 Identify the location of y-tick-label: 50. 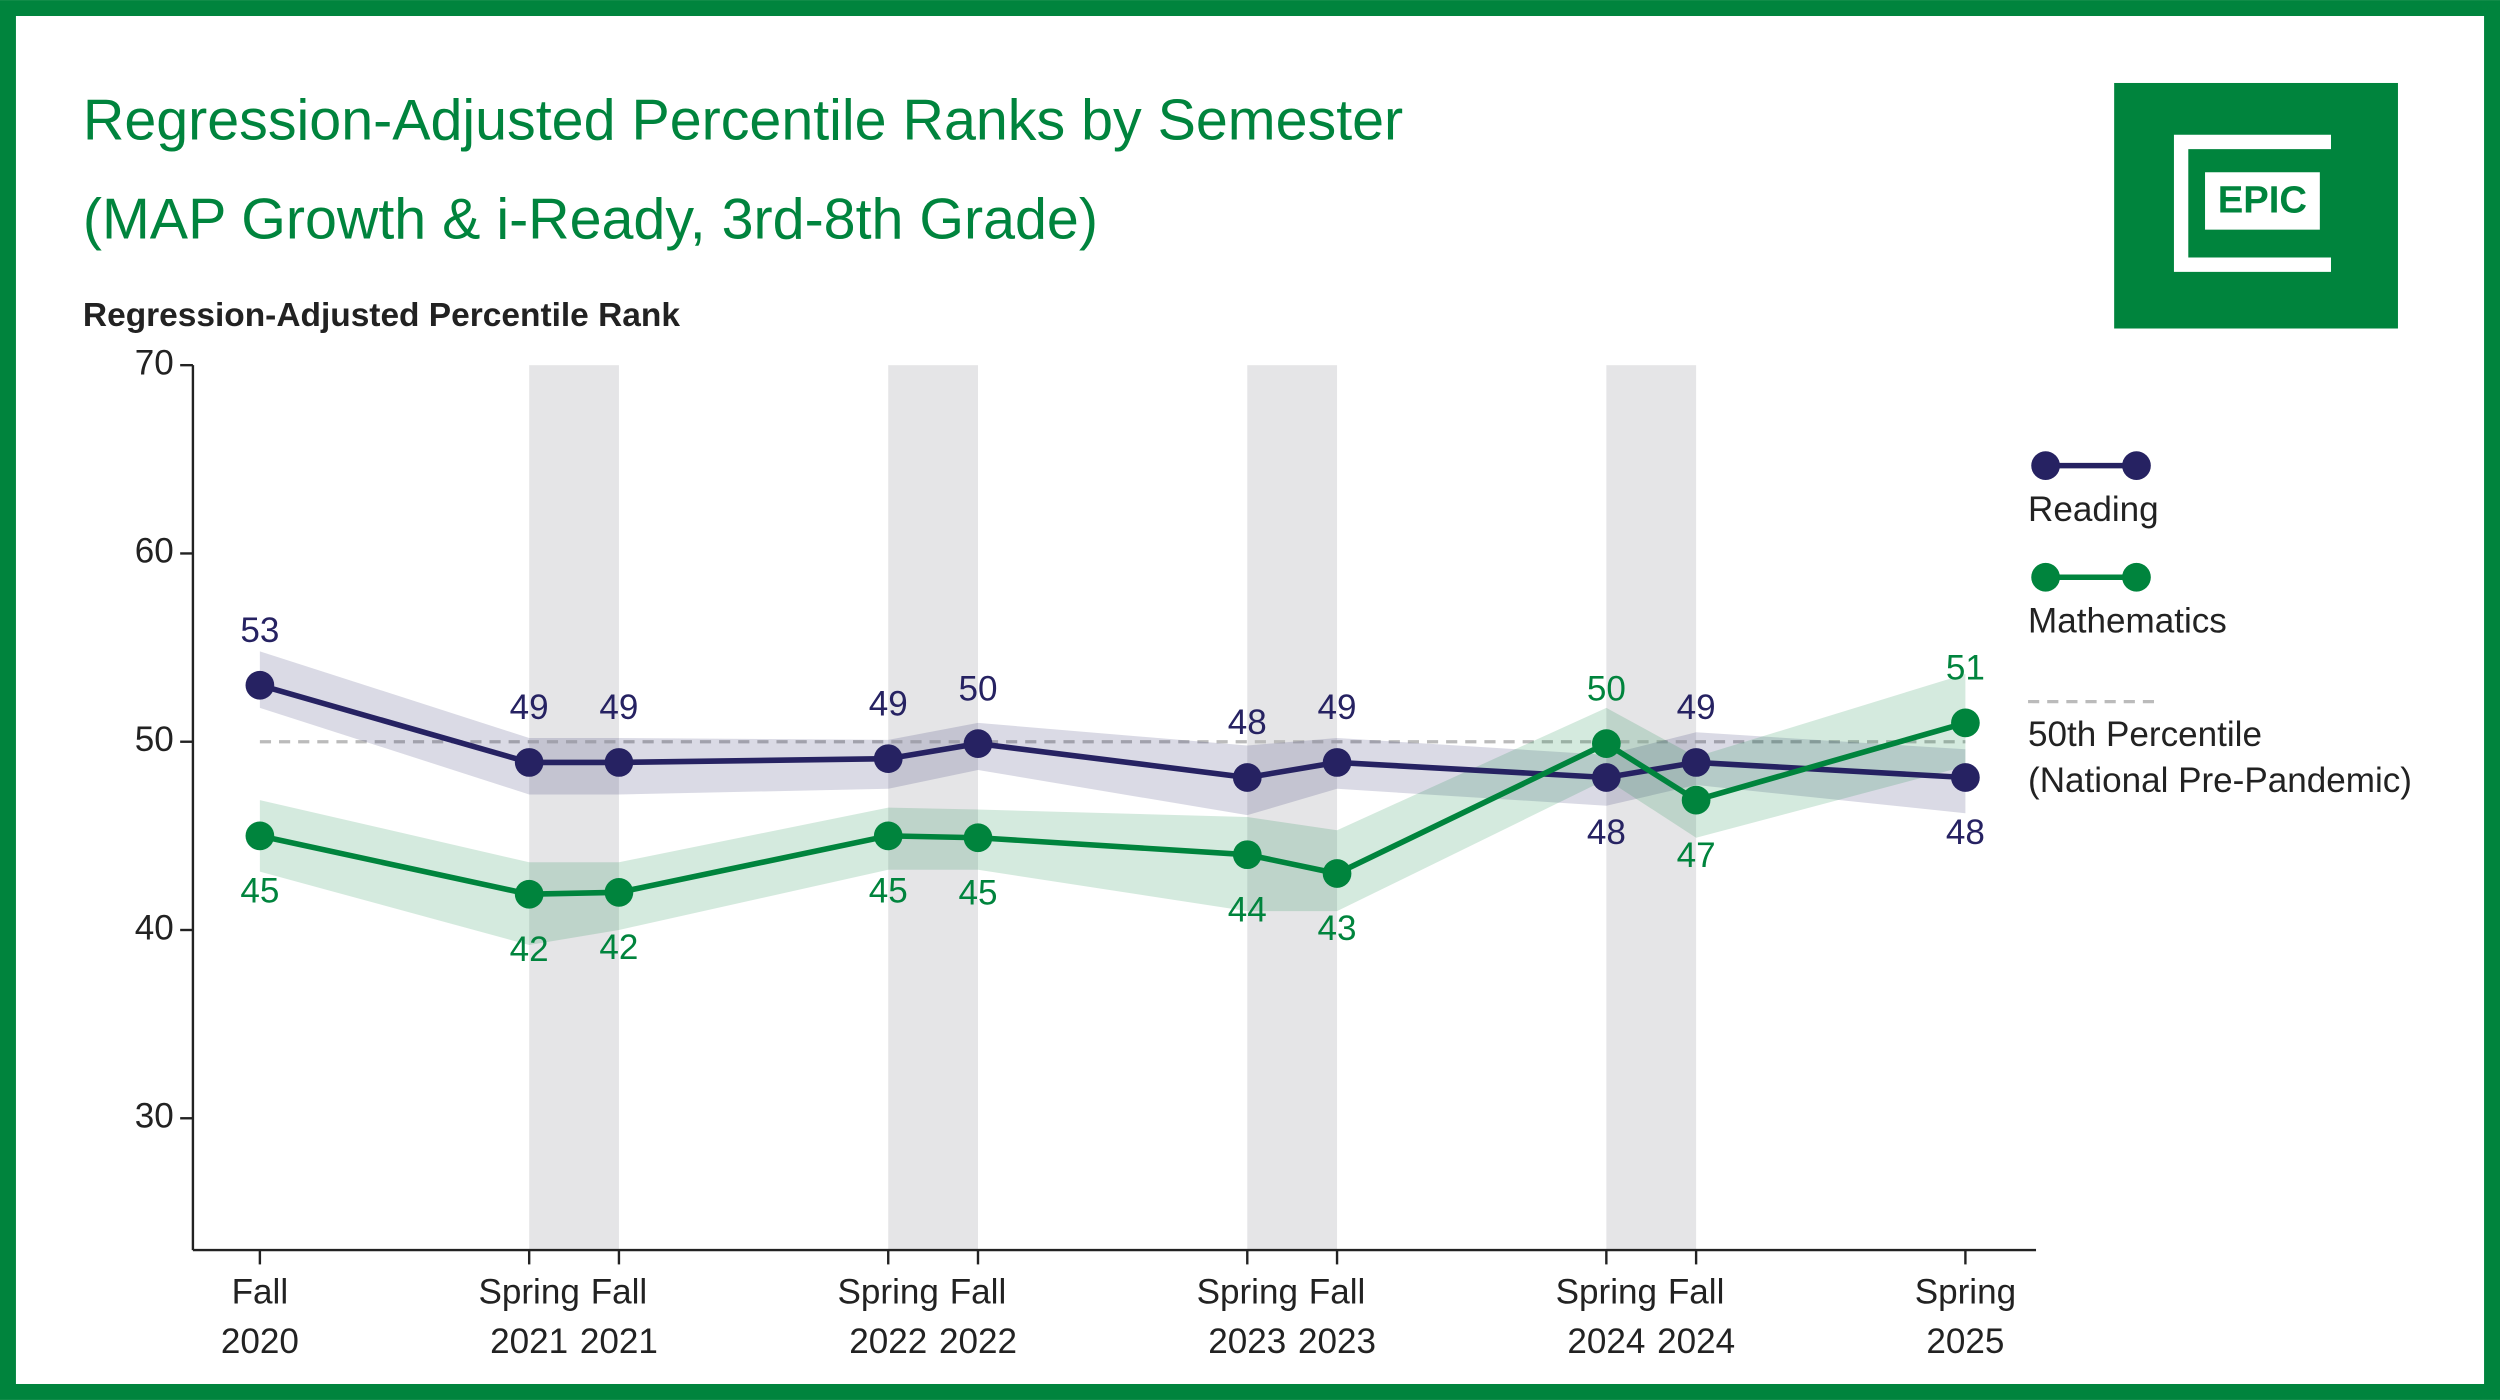
(154, 739).